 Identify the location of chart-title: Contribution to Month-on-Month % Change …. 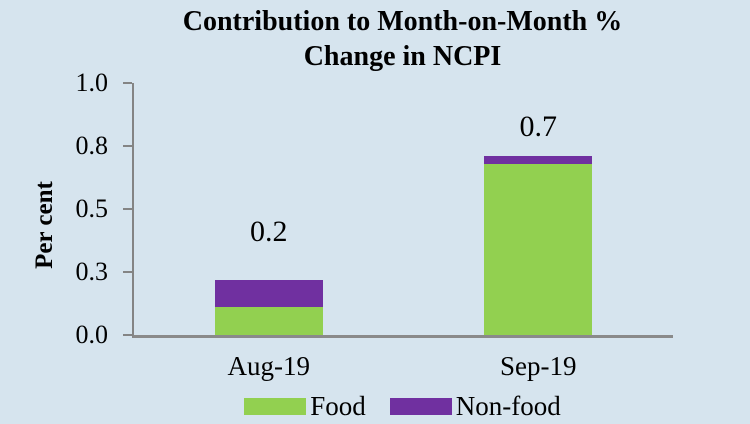
(402, 39).